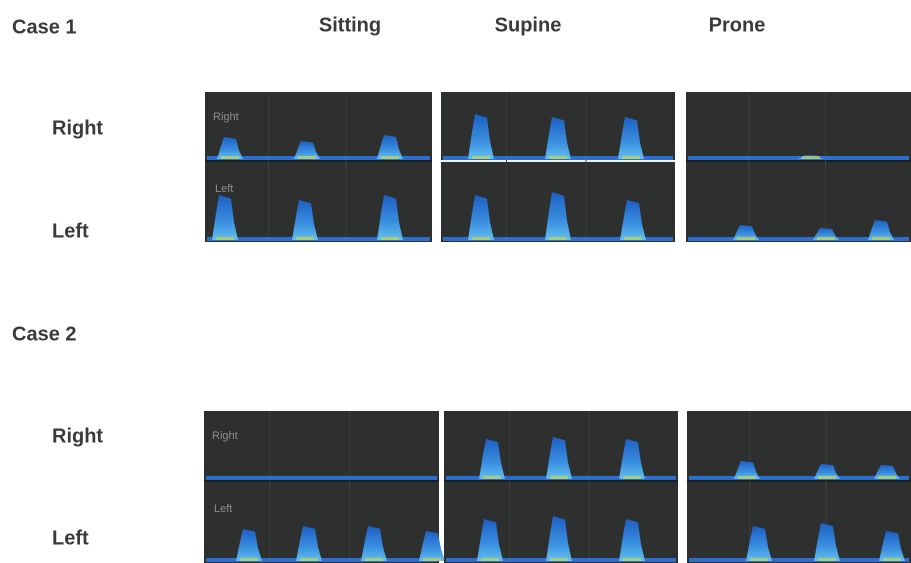 This screenshot has height=563, width=911. I want to click on column-header: Supine, so click(528, 25).